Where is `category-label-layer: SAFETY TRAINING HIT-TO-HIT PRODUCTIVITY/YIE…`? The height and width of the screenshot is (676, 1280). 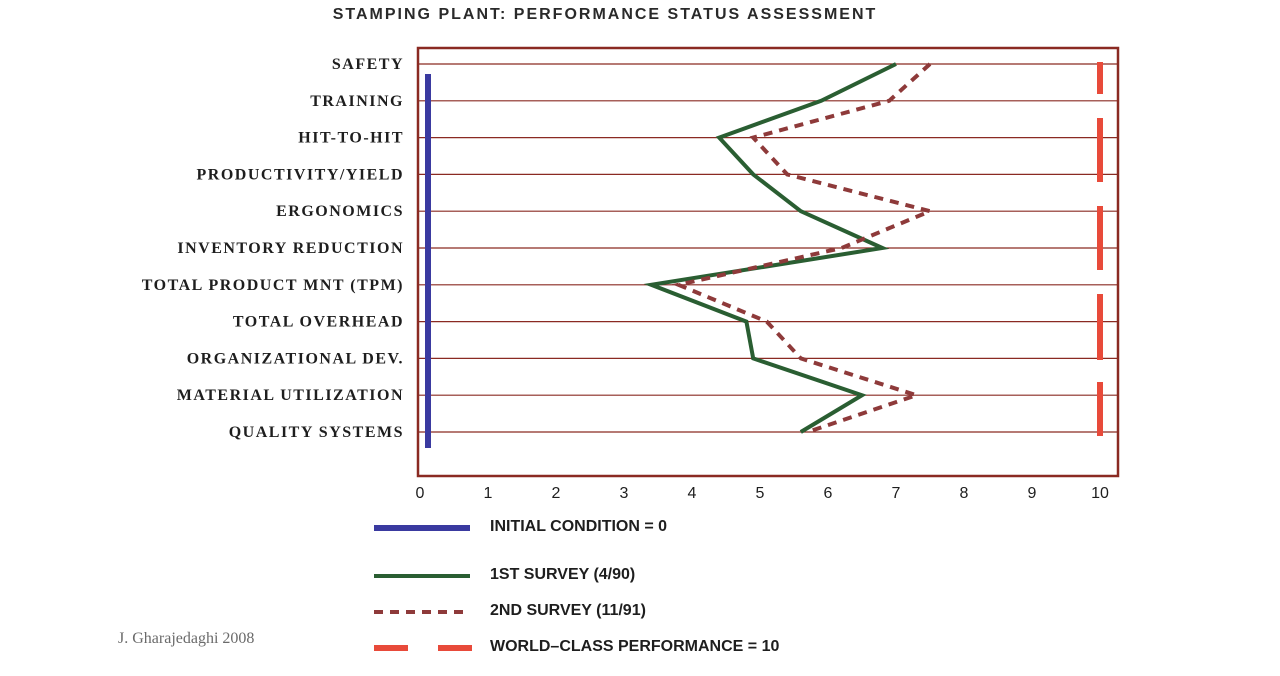
category-label-layer: SAFETY TRAINING HIT-TO-HIT PRODUCTIVITY/YIE… is located at coordinates (273, 248).